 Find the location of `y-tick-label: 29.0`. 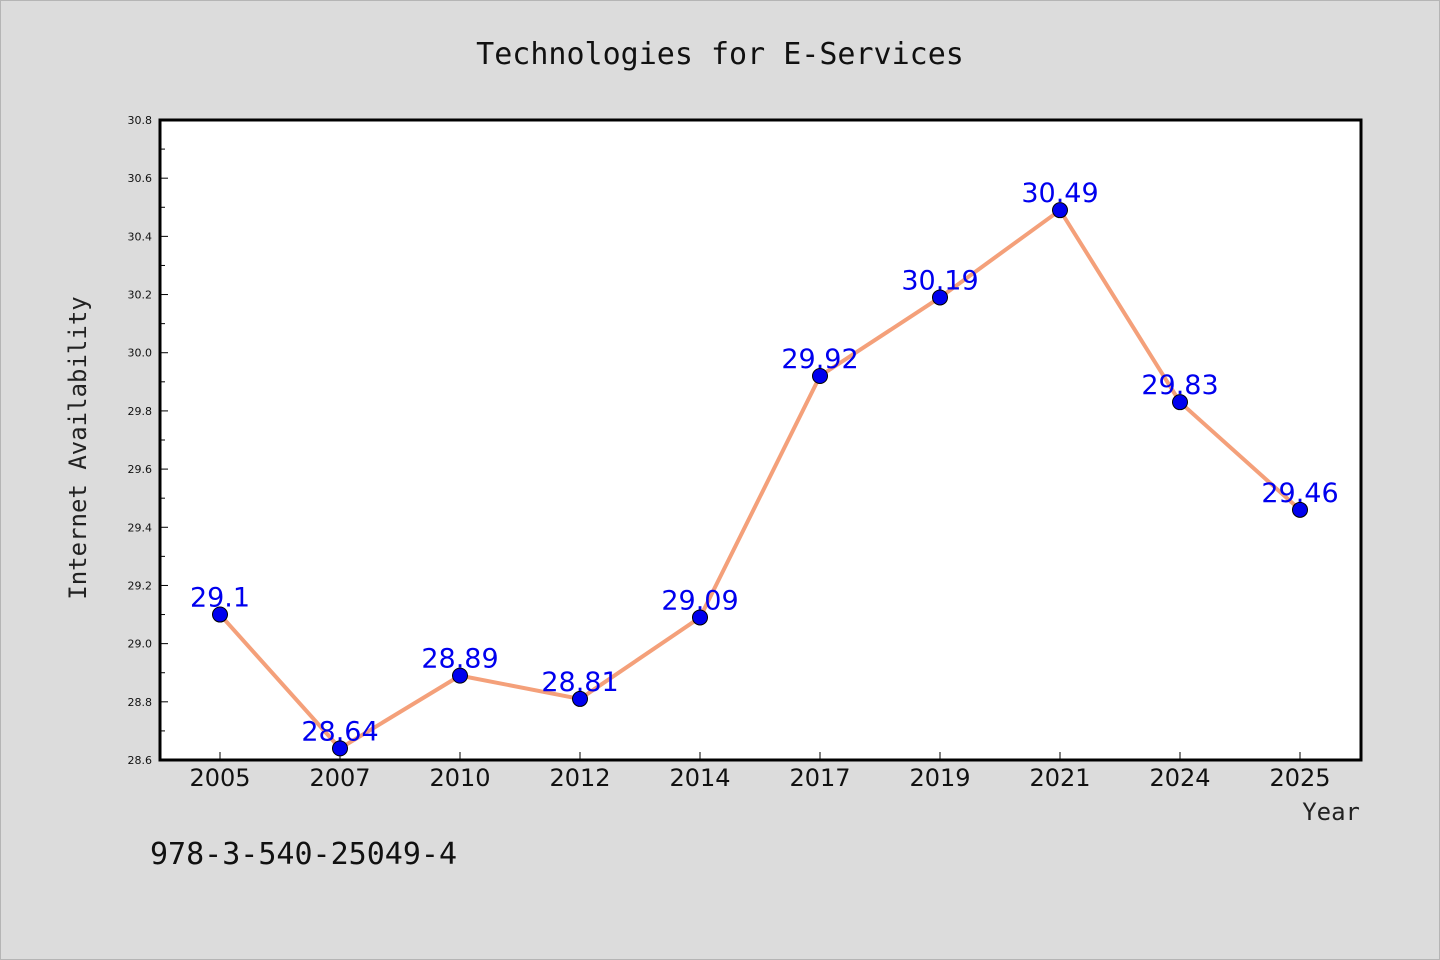

y-tick-label: 29.0 is located at coordinates (140, 644).